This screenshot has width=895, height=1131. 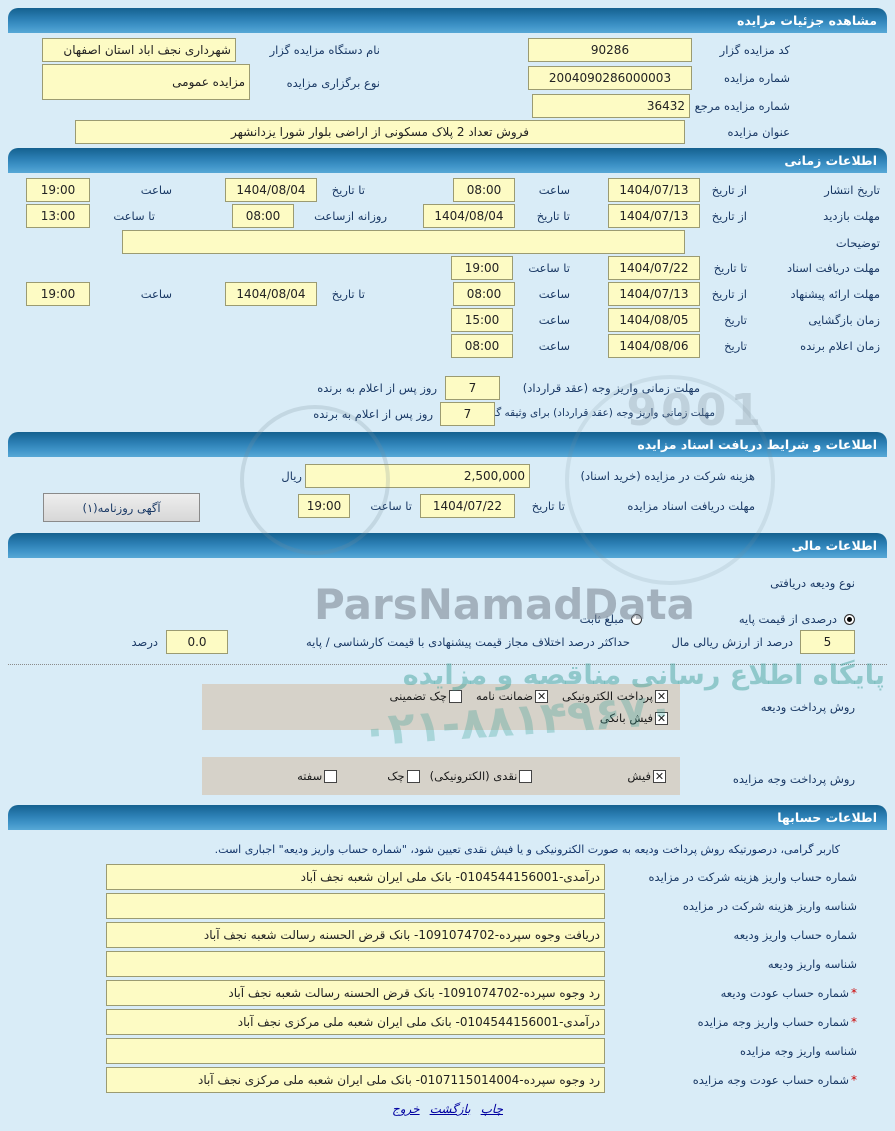 What do you see at coordinates (504, 696) in the screenshot?
I see `guarantee-letter-label: ضمانت نامه` at bounding box center [504, 696].